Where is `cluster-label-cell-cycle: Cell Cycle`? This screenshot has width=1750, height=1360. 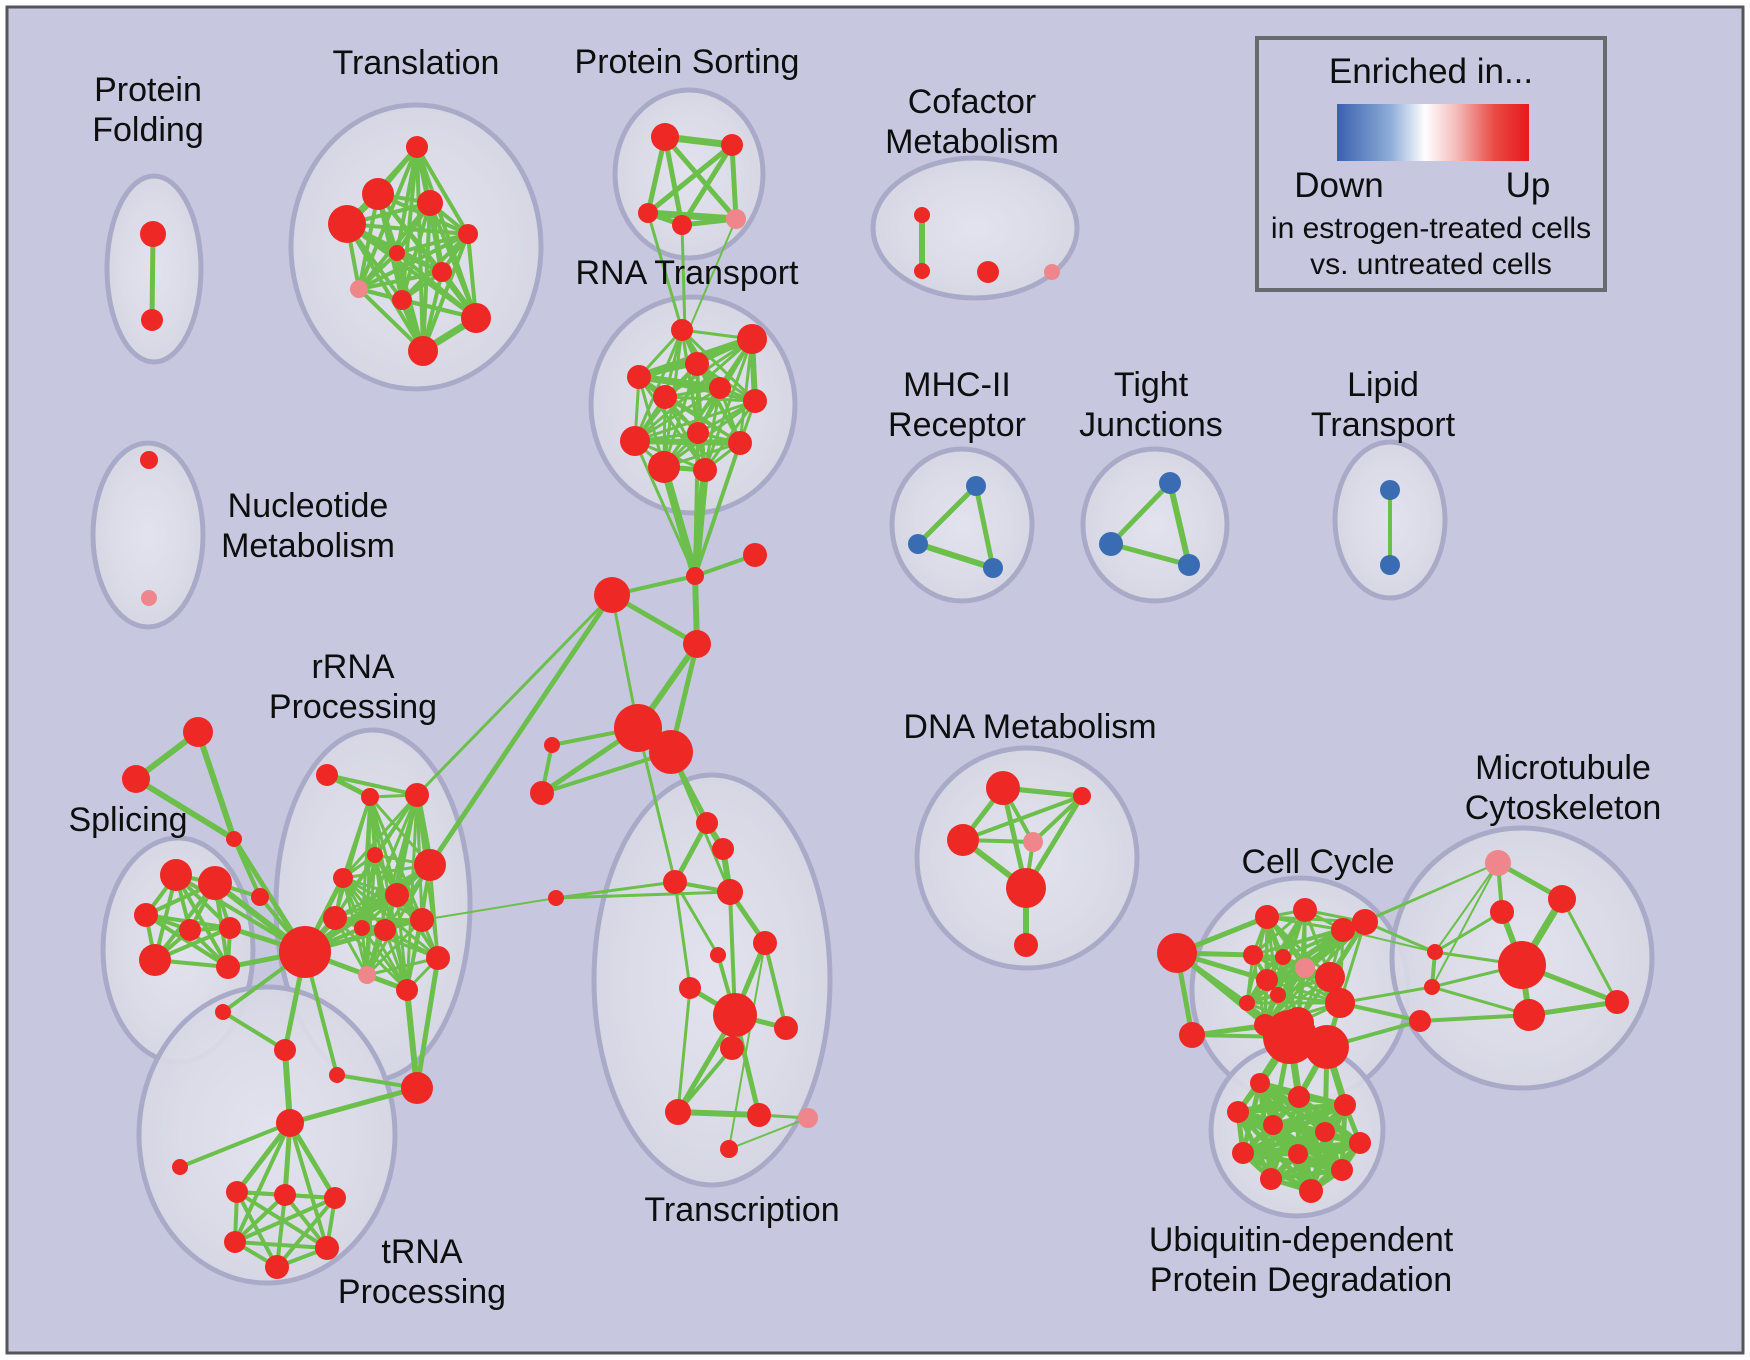
cluster-label-cell-cycle: Cell Cycle is located at coordinates (1317, 862).